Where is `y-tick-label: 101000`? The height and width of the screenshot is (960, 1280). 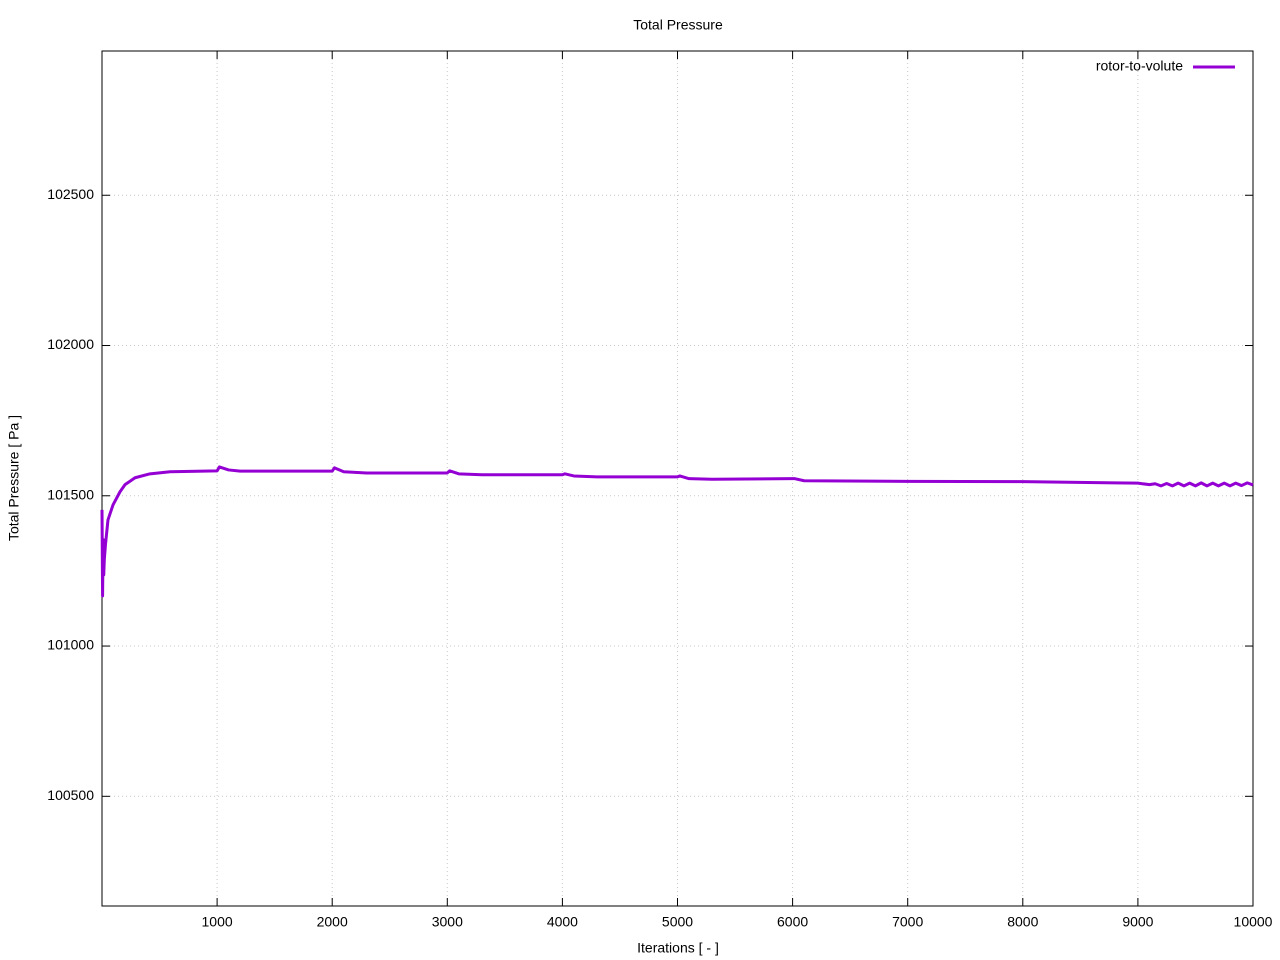 y-tick-label: 101000 is located at coordinates (70, 645).